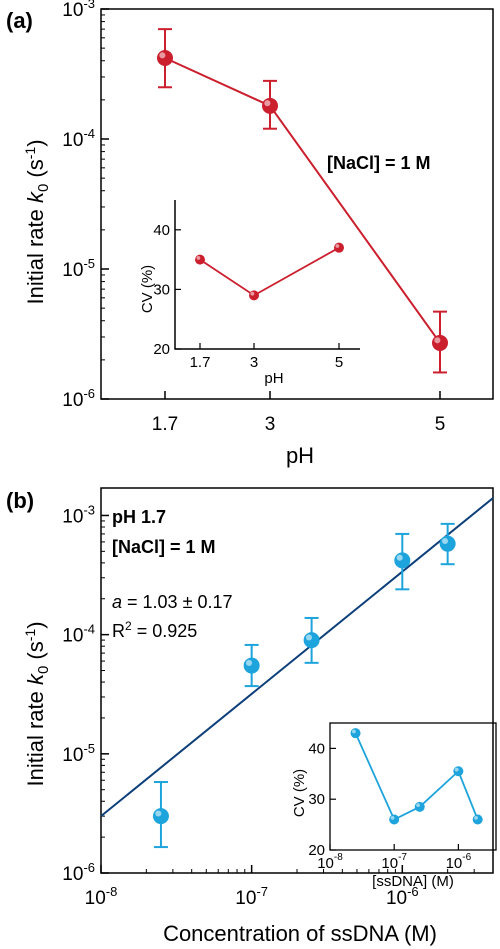 The image size is (500, 949). I want to click on panel-a-inset: CV (%) pH 20 30 40 1.7 3 5, so click(249, 293).